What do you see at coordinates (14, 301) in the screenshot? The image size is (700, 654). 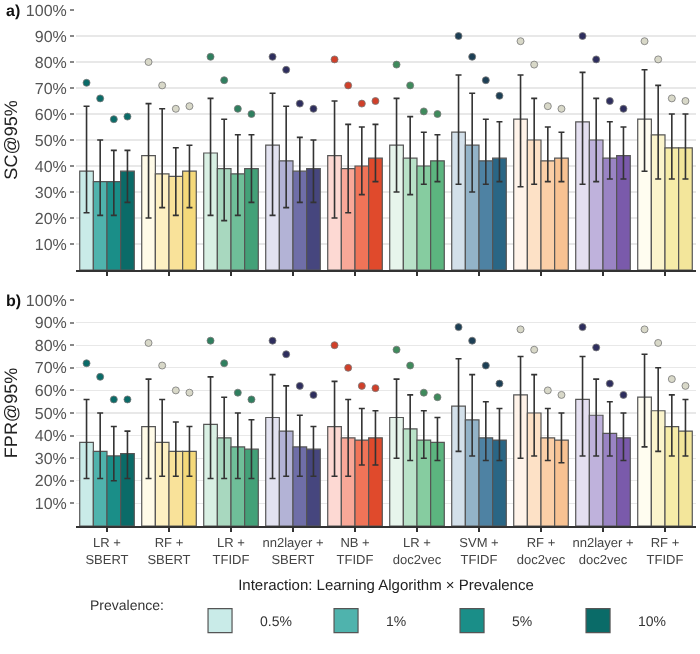 I see `text: b)` at bounding box center [14, 301].